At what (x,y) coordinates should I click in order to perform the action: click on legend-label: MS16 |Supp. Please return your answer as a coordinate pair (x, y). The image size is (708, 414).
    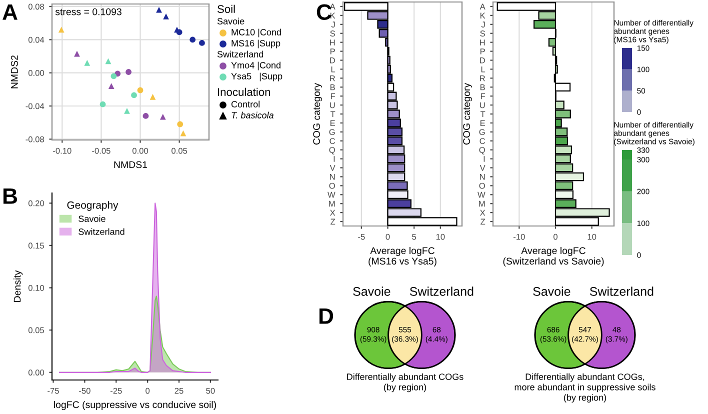
    Looking at the image, I should click on (256, 44).